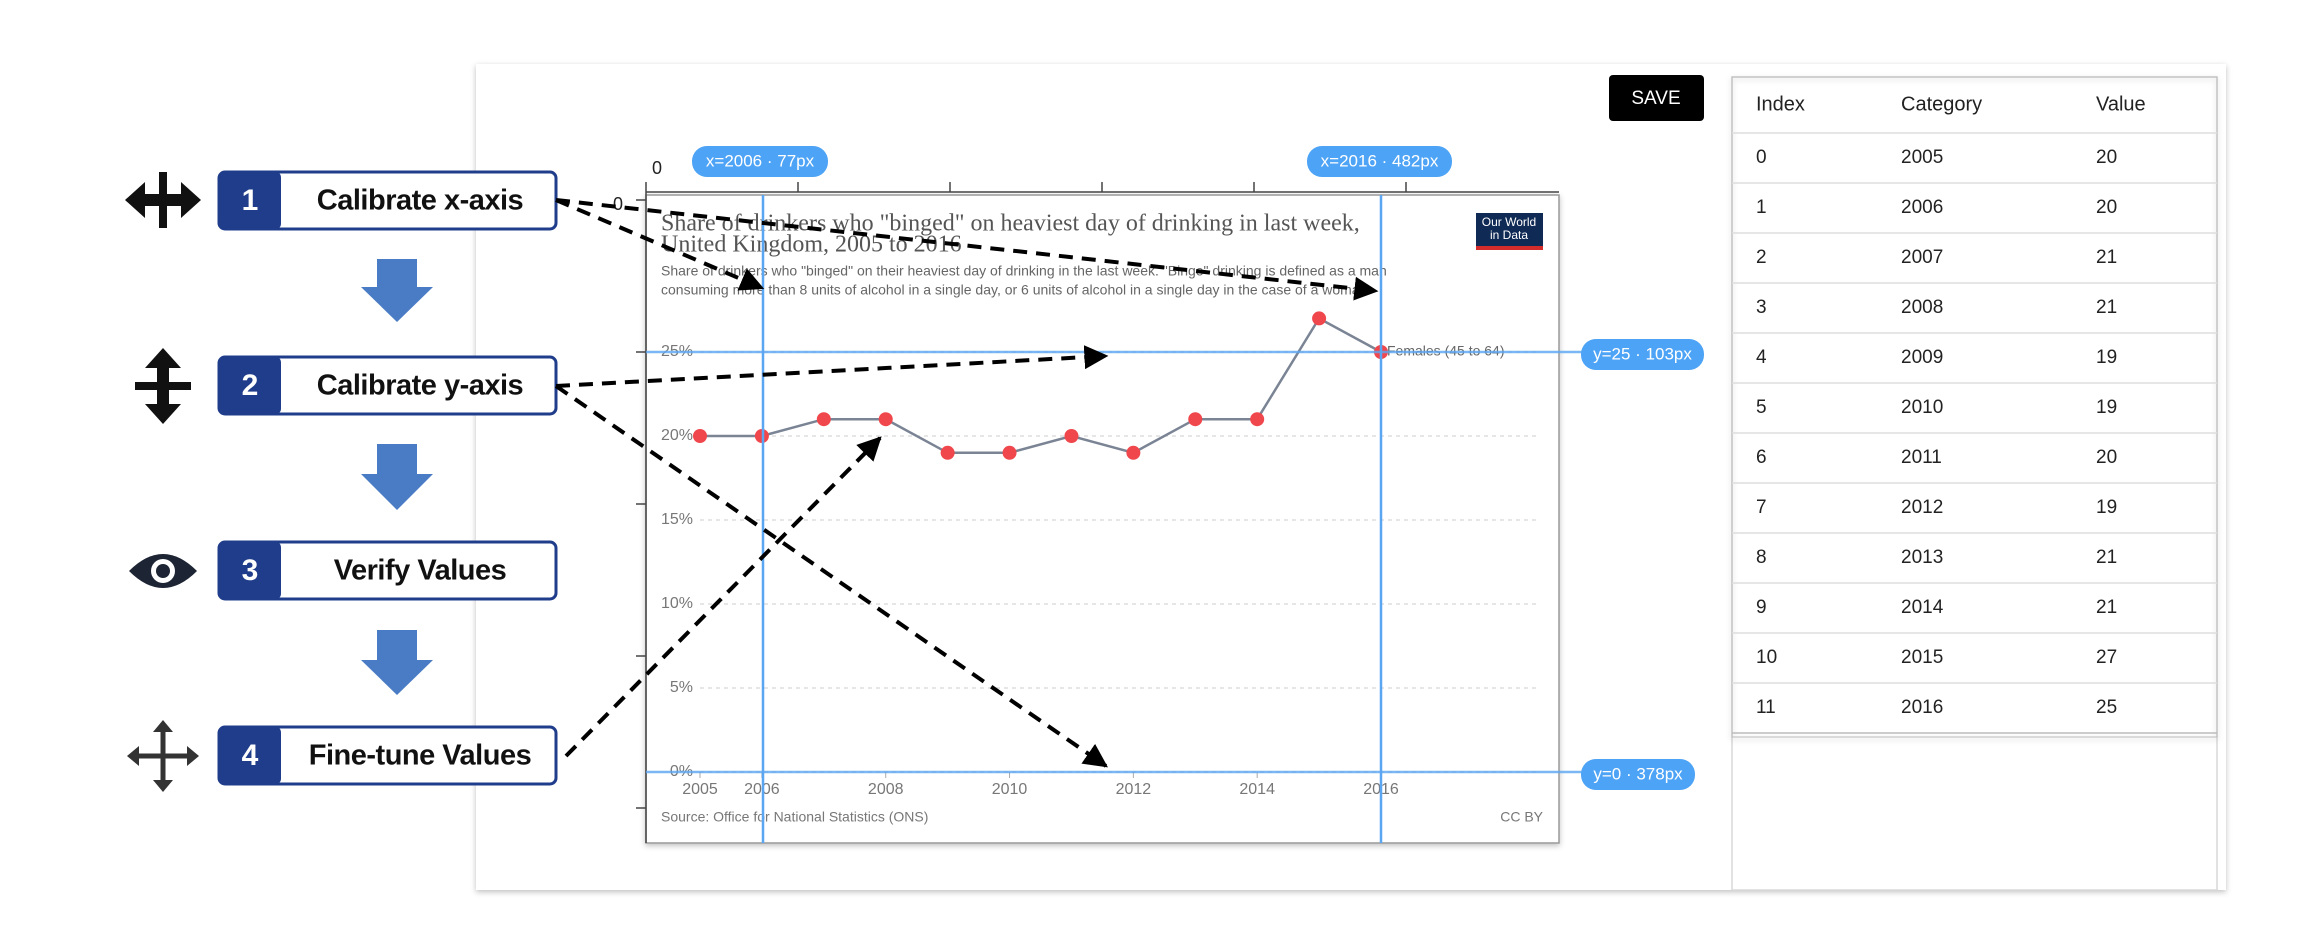  Describe the element at coordinates (1922, 657) in the screenshot. I see `table-cell: 2015` at that location.